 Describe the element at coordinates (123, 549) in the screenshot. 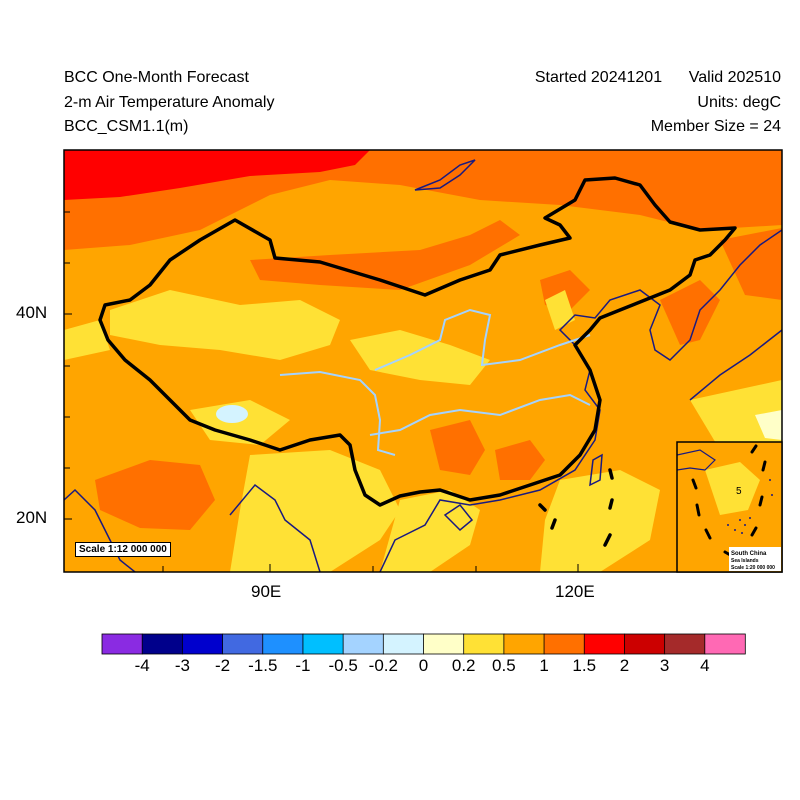

I see `main-scale-label: Scale 1:12 000 000` at that location.